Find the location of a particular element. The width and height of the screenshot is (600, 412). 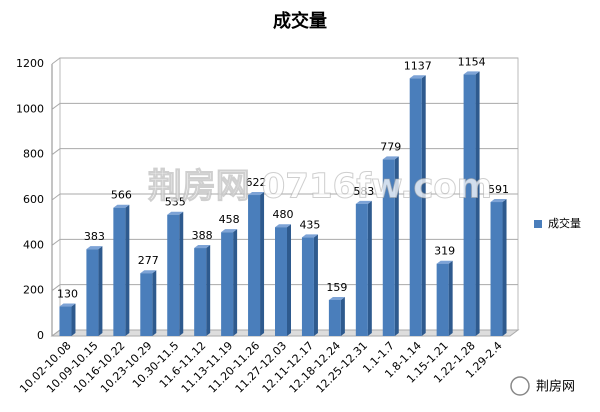

watermark: 荆房网 0716fw.com is located at coordinates (320, 187).